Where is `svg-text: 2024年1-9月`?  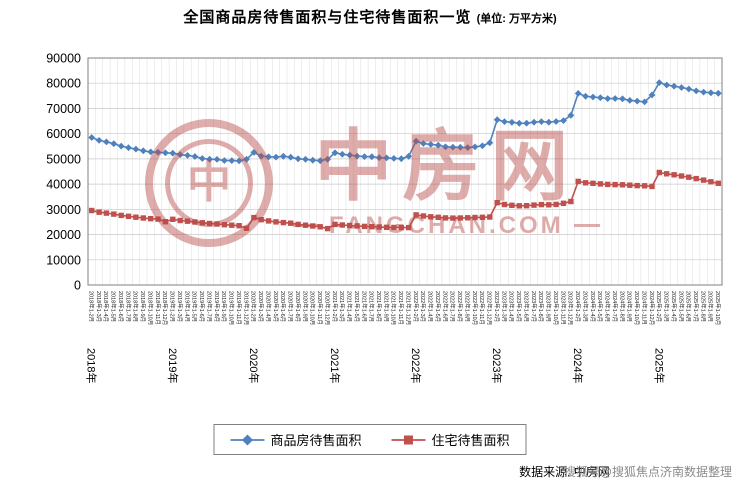 svg-text: 2024年1-9月 is located at coordinates (630, 306).